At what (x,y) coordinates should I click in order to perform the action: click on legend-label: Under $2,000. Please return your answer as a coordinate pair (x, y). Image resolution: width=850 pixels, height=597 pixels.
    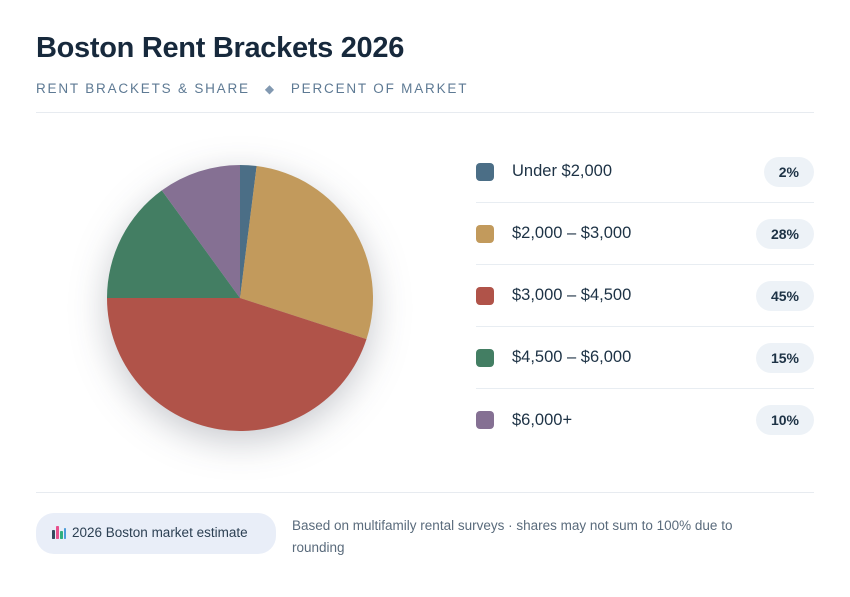
    Looking at the image, I should click on (562, 171).